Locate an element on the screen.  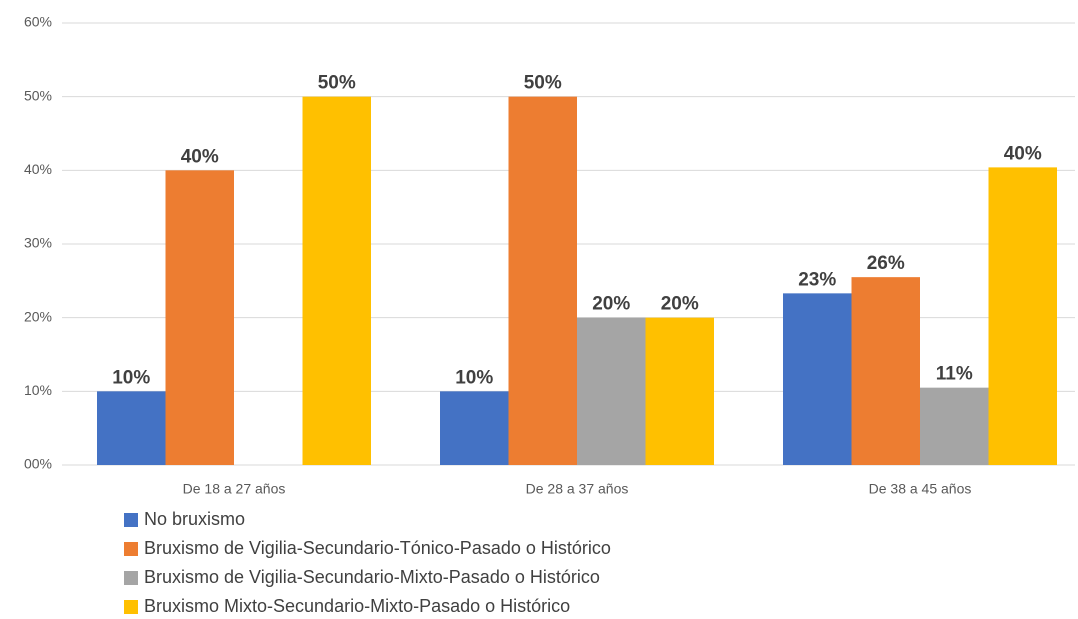
y-tick-label: 50% is located at coordinates (38, 95).